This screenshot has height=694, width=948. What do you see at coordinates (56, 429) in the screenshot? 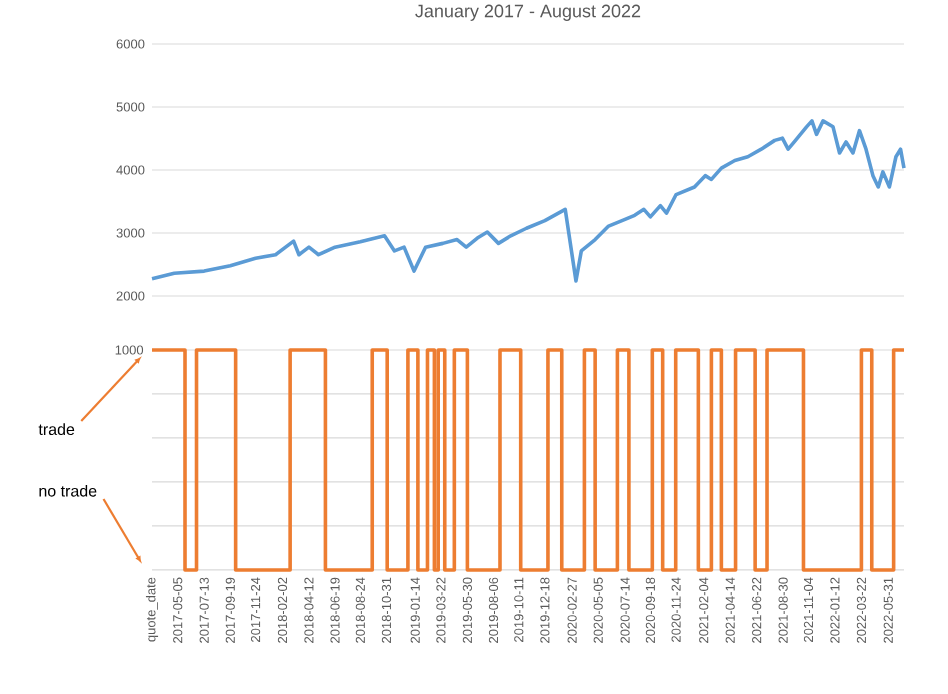
I see `text: trade` at bounding box center [56, 429].